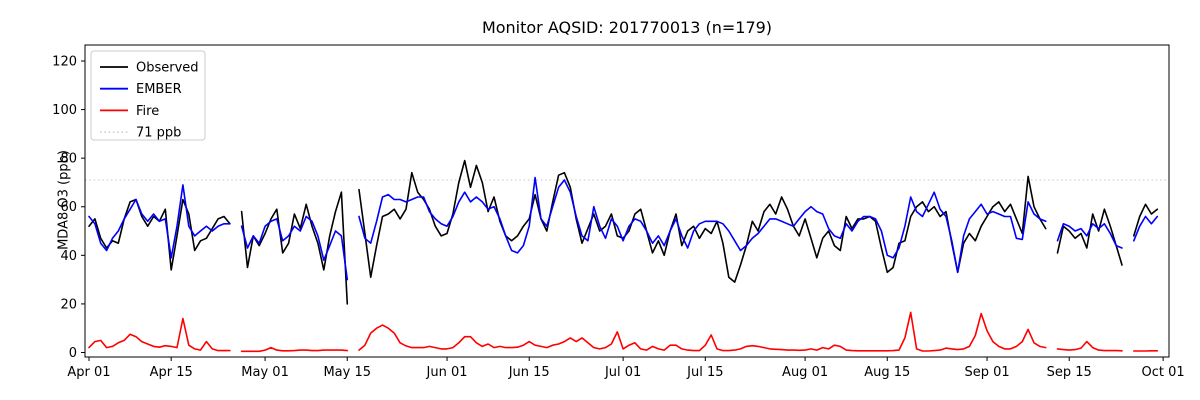  I want to click on y-tick-label: 120, so click(64, 61).